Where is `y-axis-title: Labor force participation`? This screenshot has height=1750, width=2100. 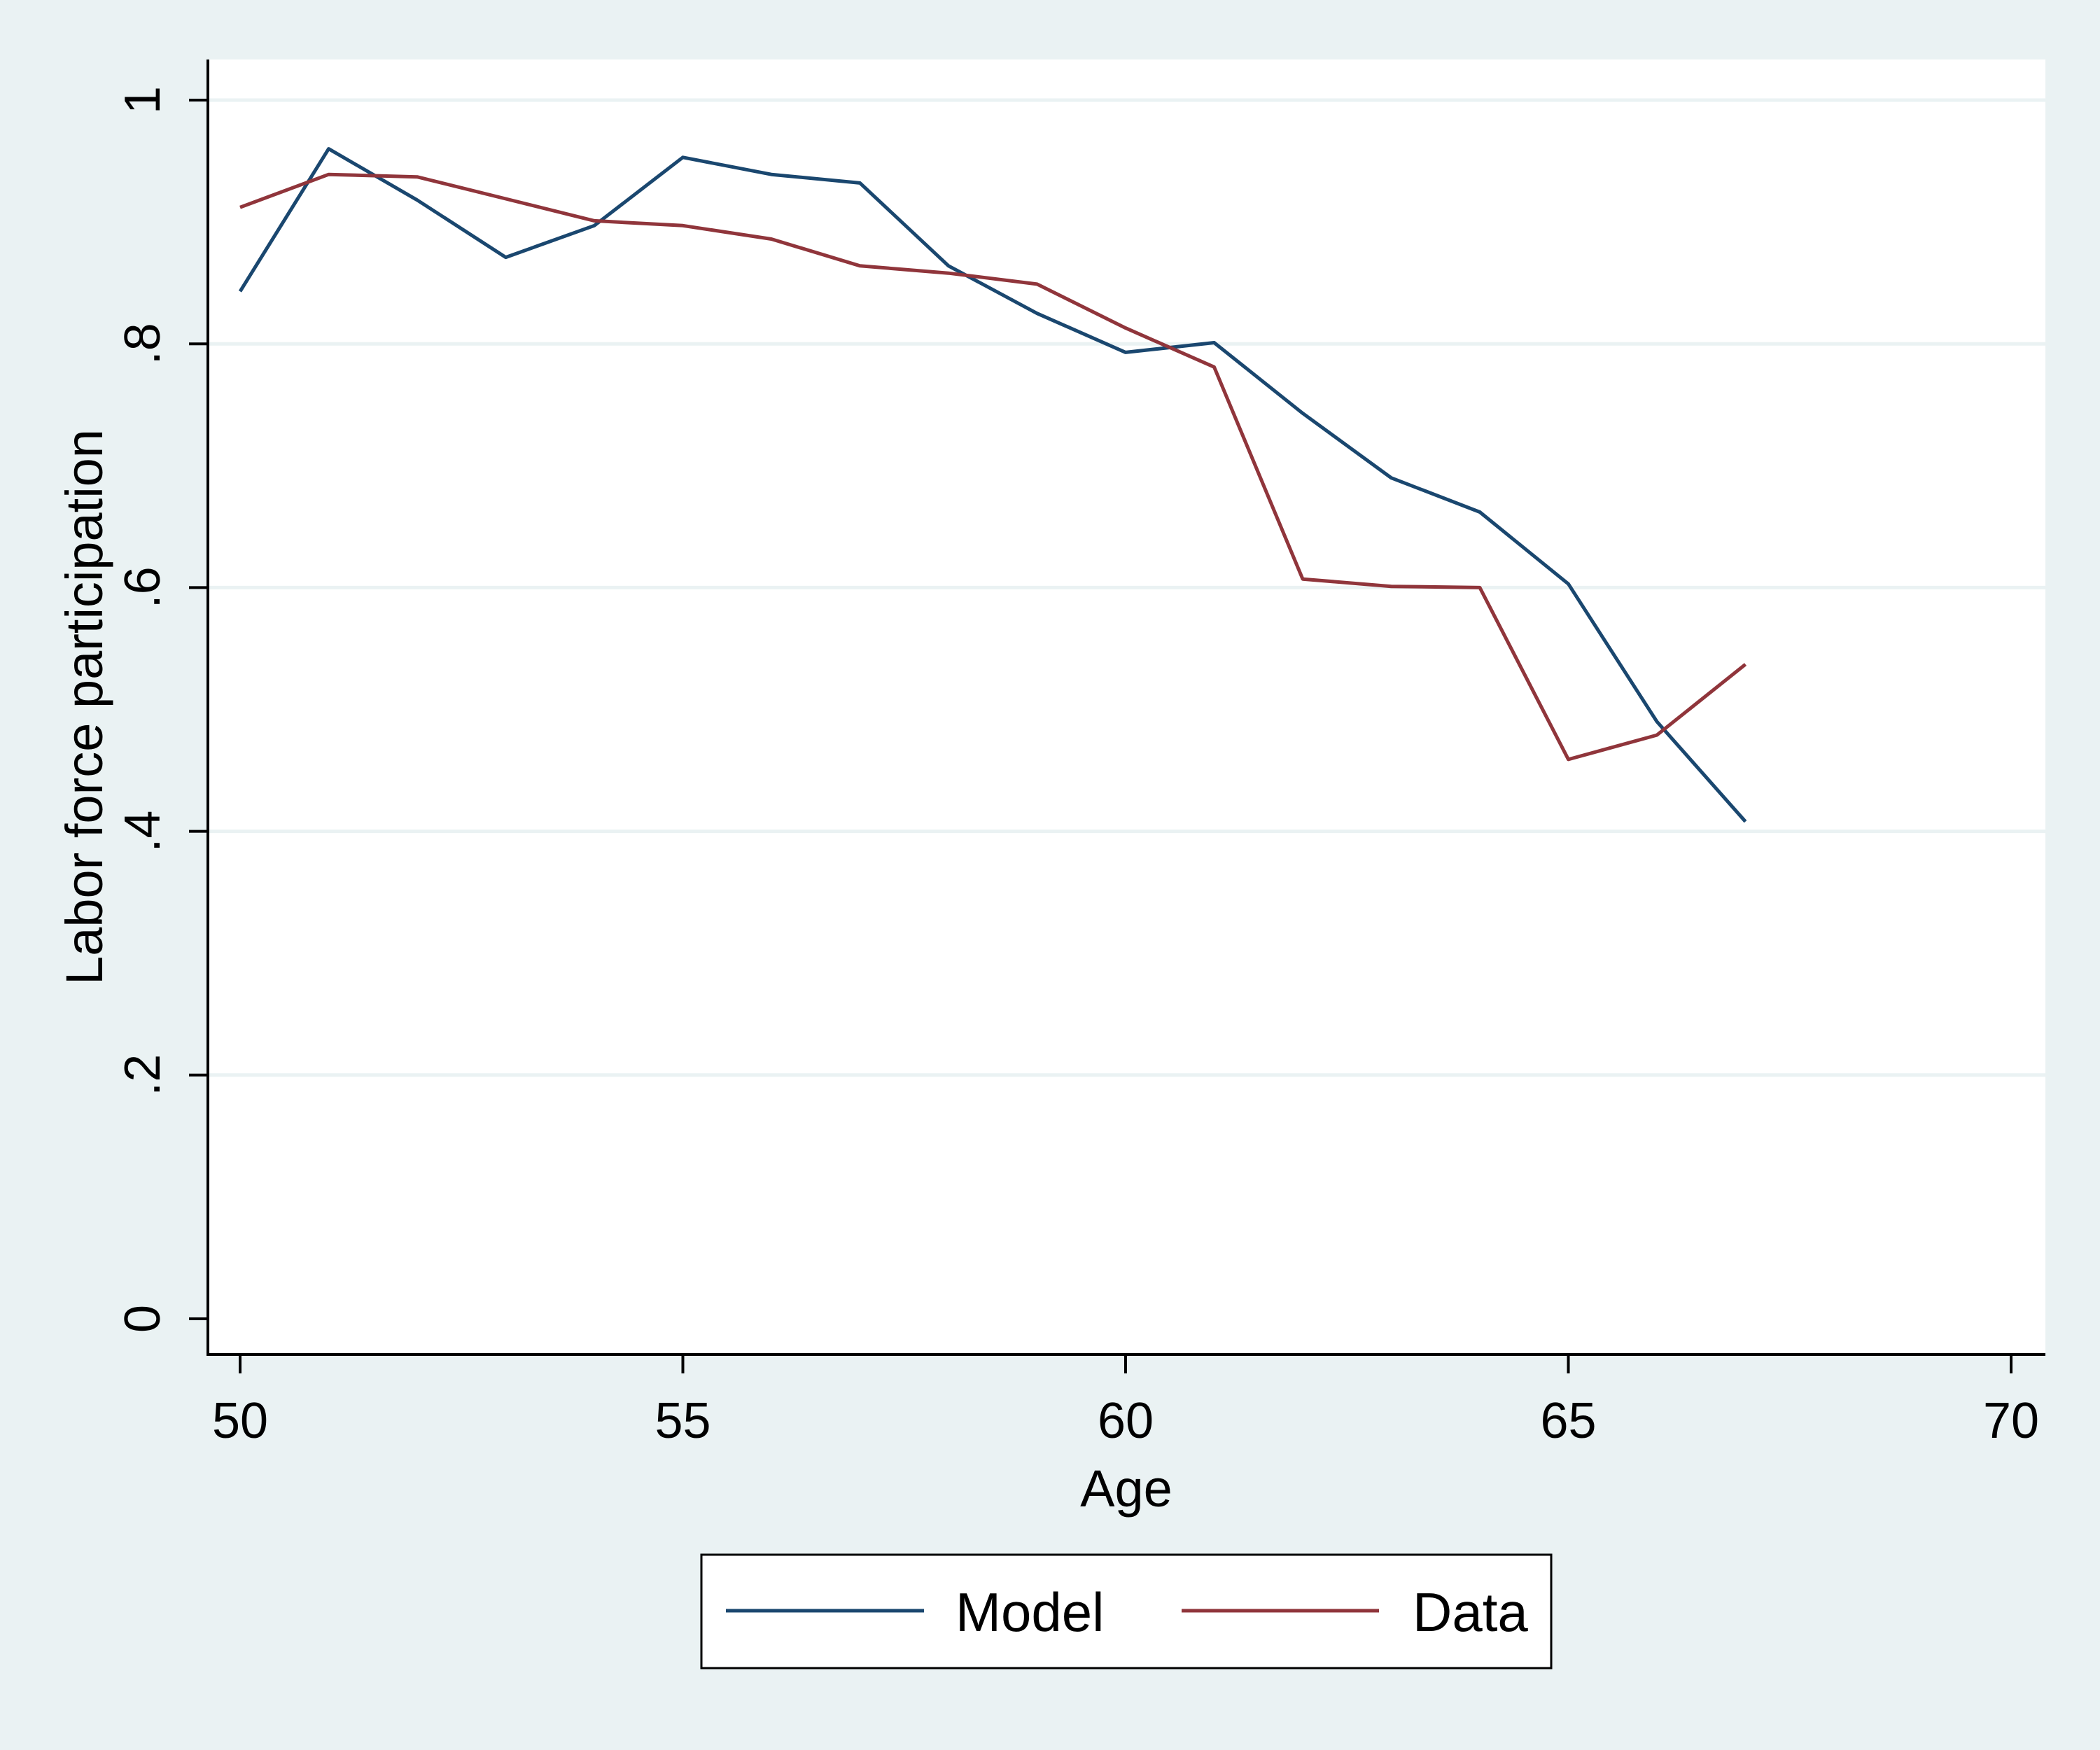 y-axis-title: Labor force participation is located at coordinates (84, 707).